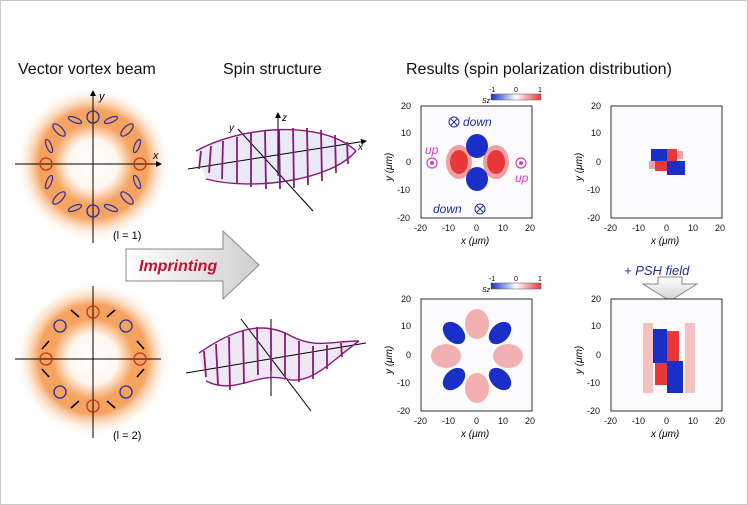 The height and width of the screenshot is (505, 748). What do you see at coordinates (277, 162) in the screenshot?
I see `spin-structure-l1: y z x` at bounding box center [277, 162].